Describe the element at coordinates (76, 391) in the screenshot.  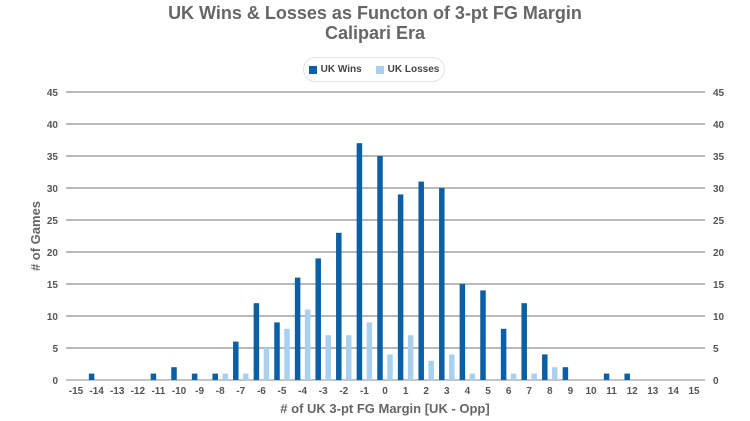
I see `x-tick-label: -15` at that location.